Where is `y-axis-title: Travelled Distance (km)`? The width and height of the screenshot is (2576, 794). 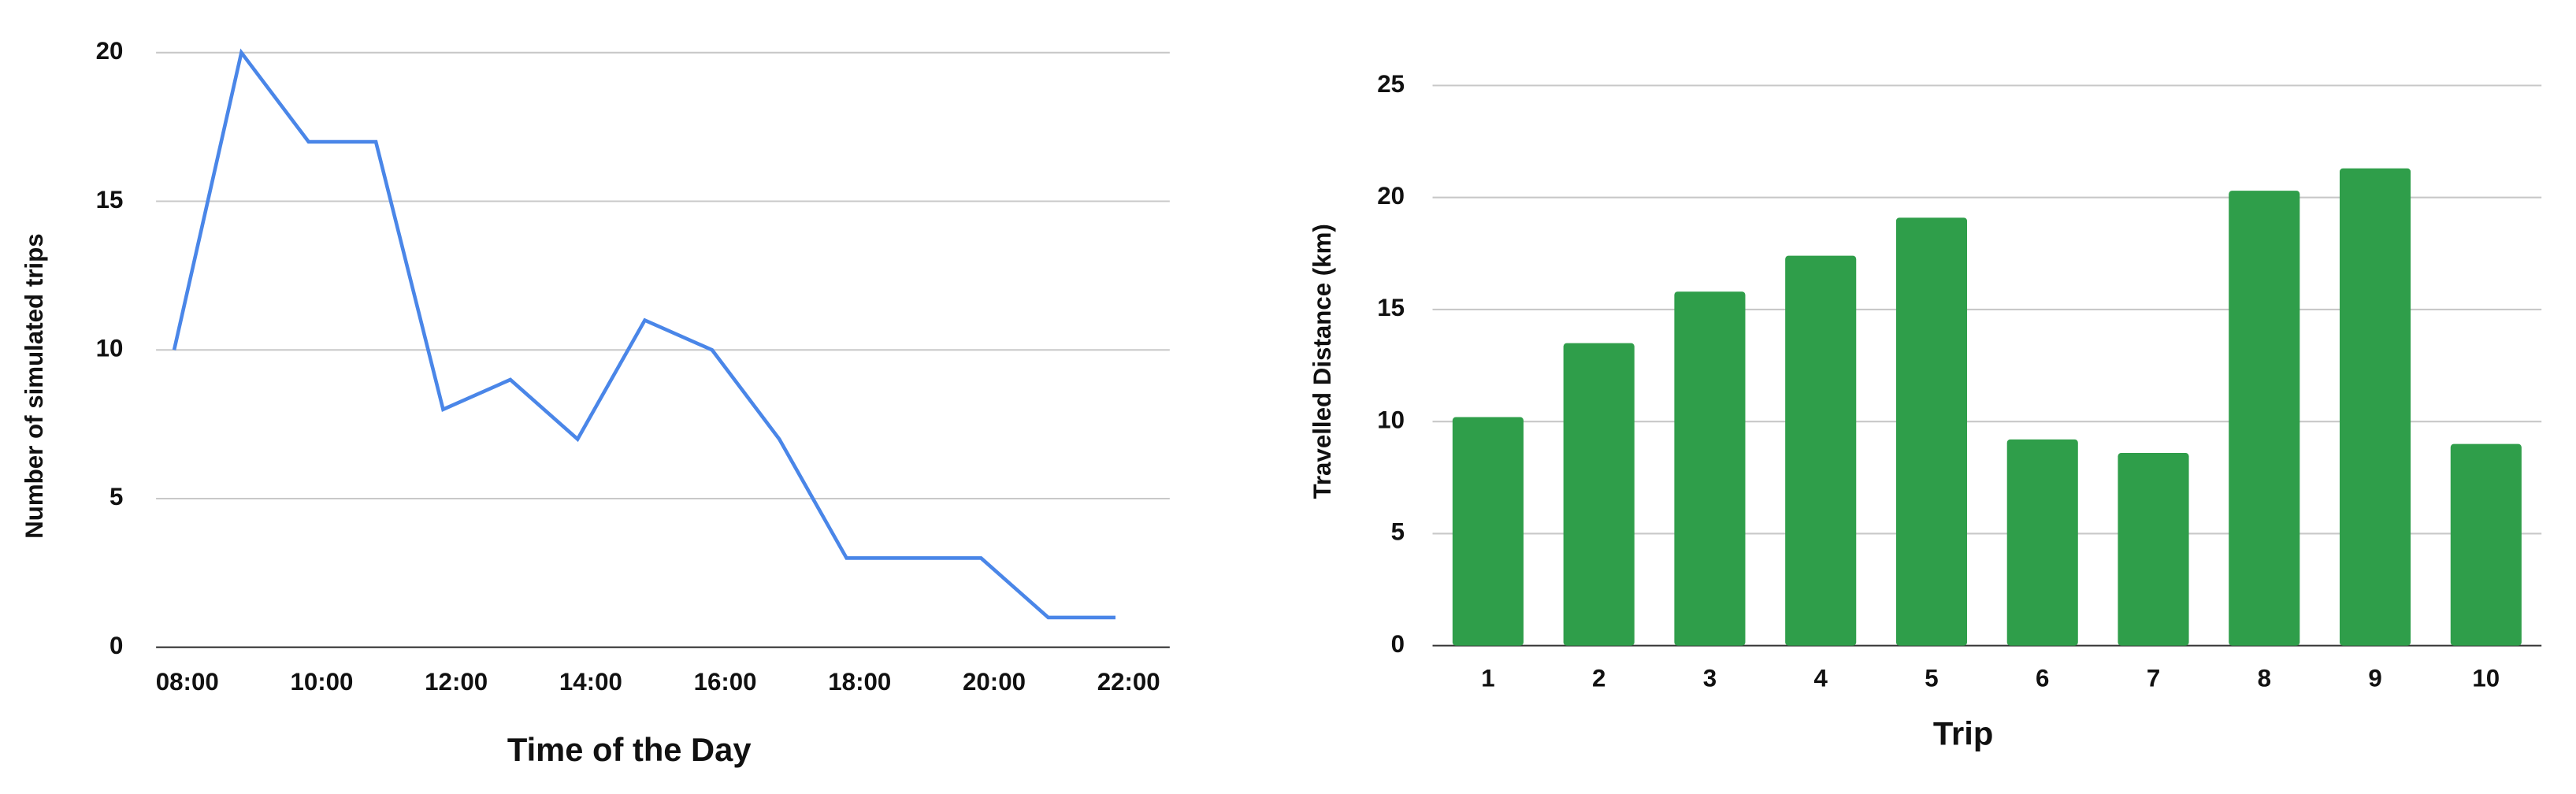
y-axis-title: Travelled Distance (km) is located at coordinates (1322, 361).